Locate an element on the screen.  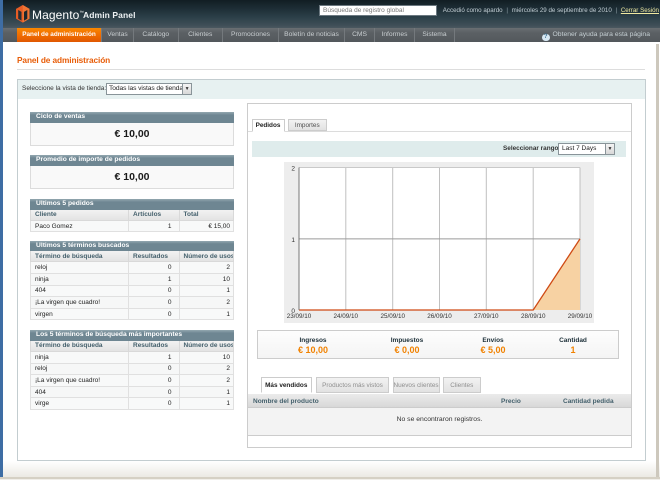
svg-text: 29/09/10 is located at coordinates (580, 316).